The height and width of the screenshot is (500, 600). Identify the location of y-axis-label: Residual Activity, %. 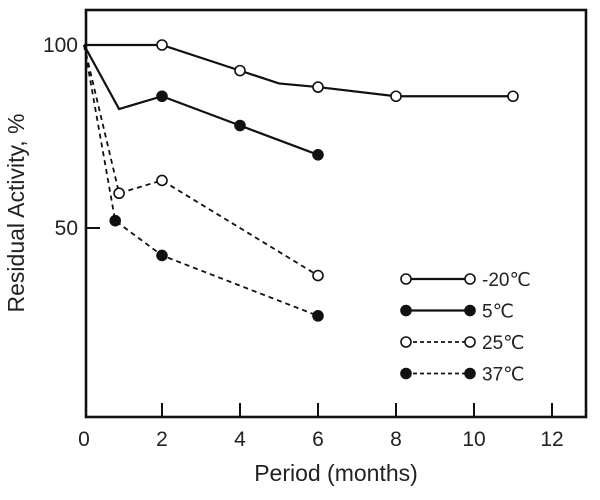
(16, 213).